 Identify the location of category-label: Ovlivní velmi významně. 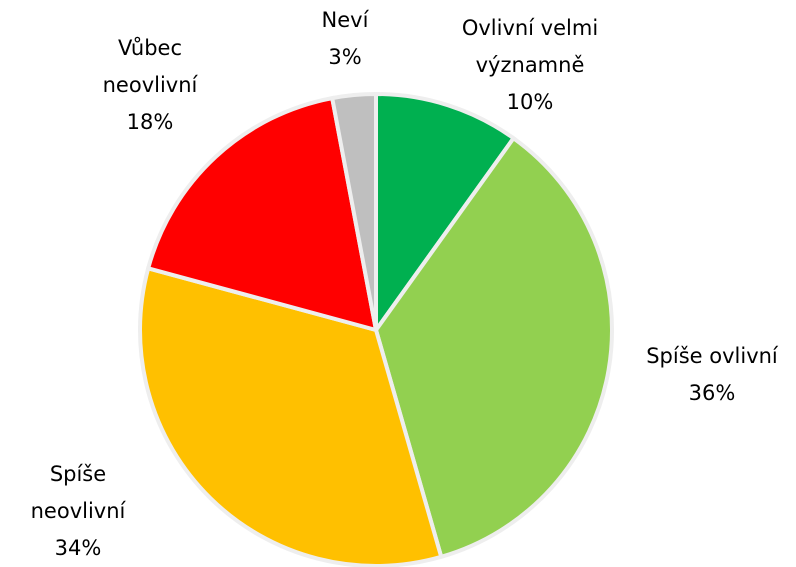
(530, 46).